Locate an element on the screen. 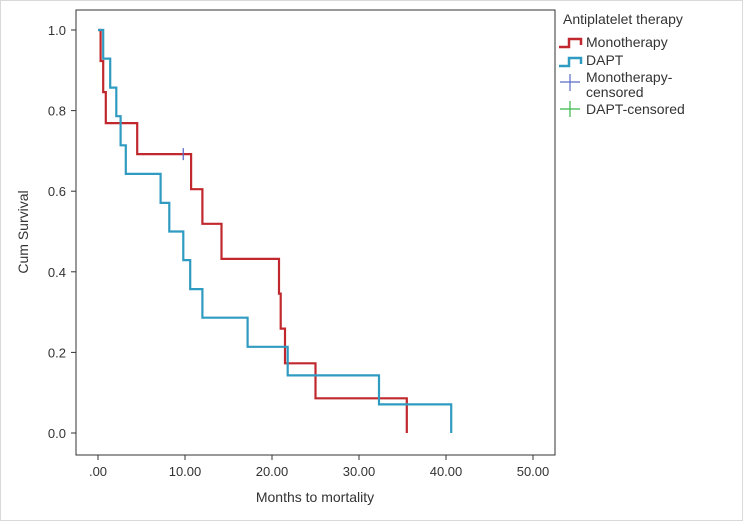  x-tick-label: 50.00 is located at coordinates (533, 471).